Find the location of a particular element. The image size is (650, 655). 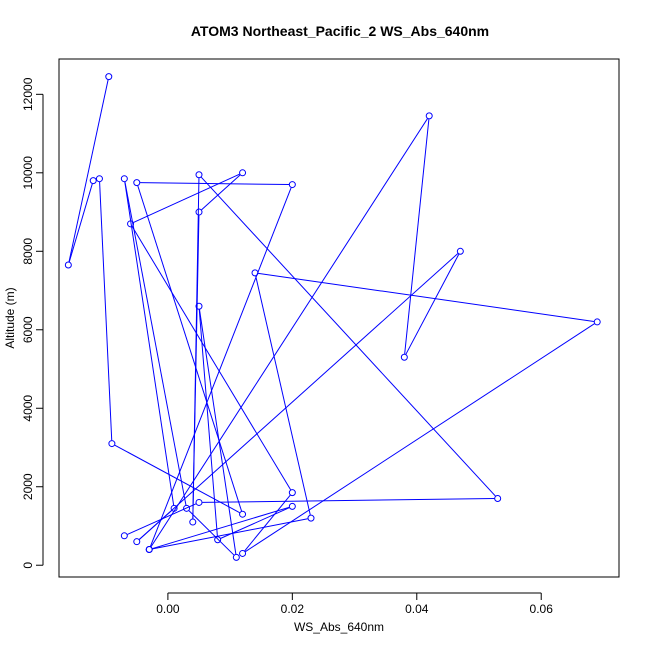

x-axis-label: WS_Abs_640nm is located at coordinates (339, 627).